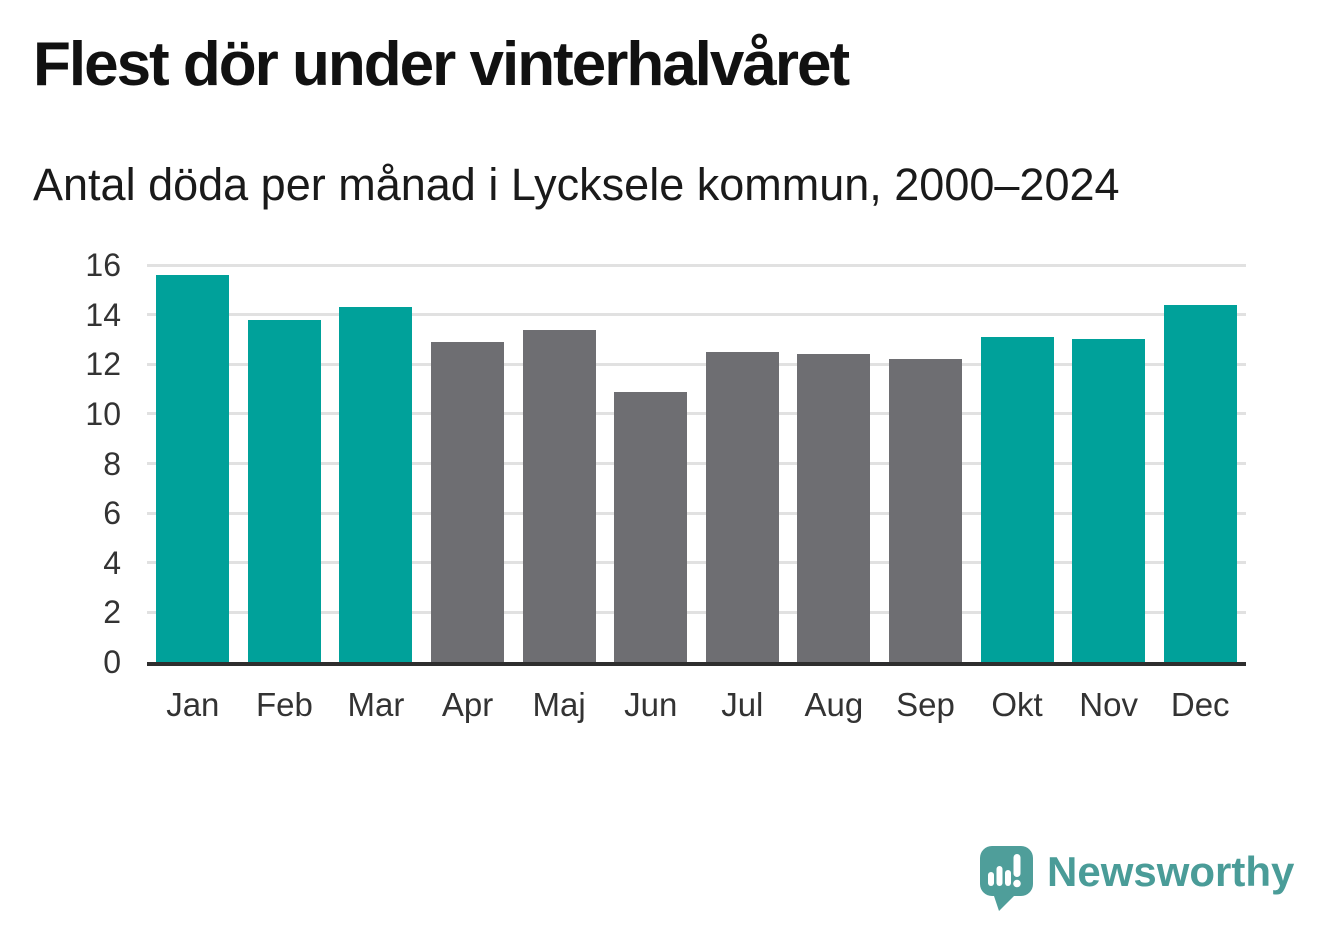 The width and height of the screenshot is (1322, 939). What do you see at coordinates (651, 526) in the screenshot?
I see `bar-jun` at bounding box center [651, 526].